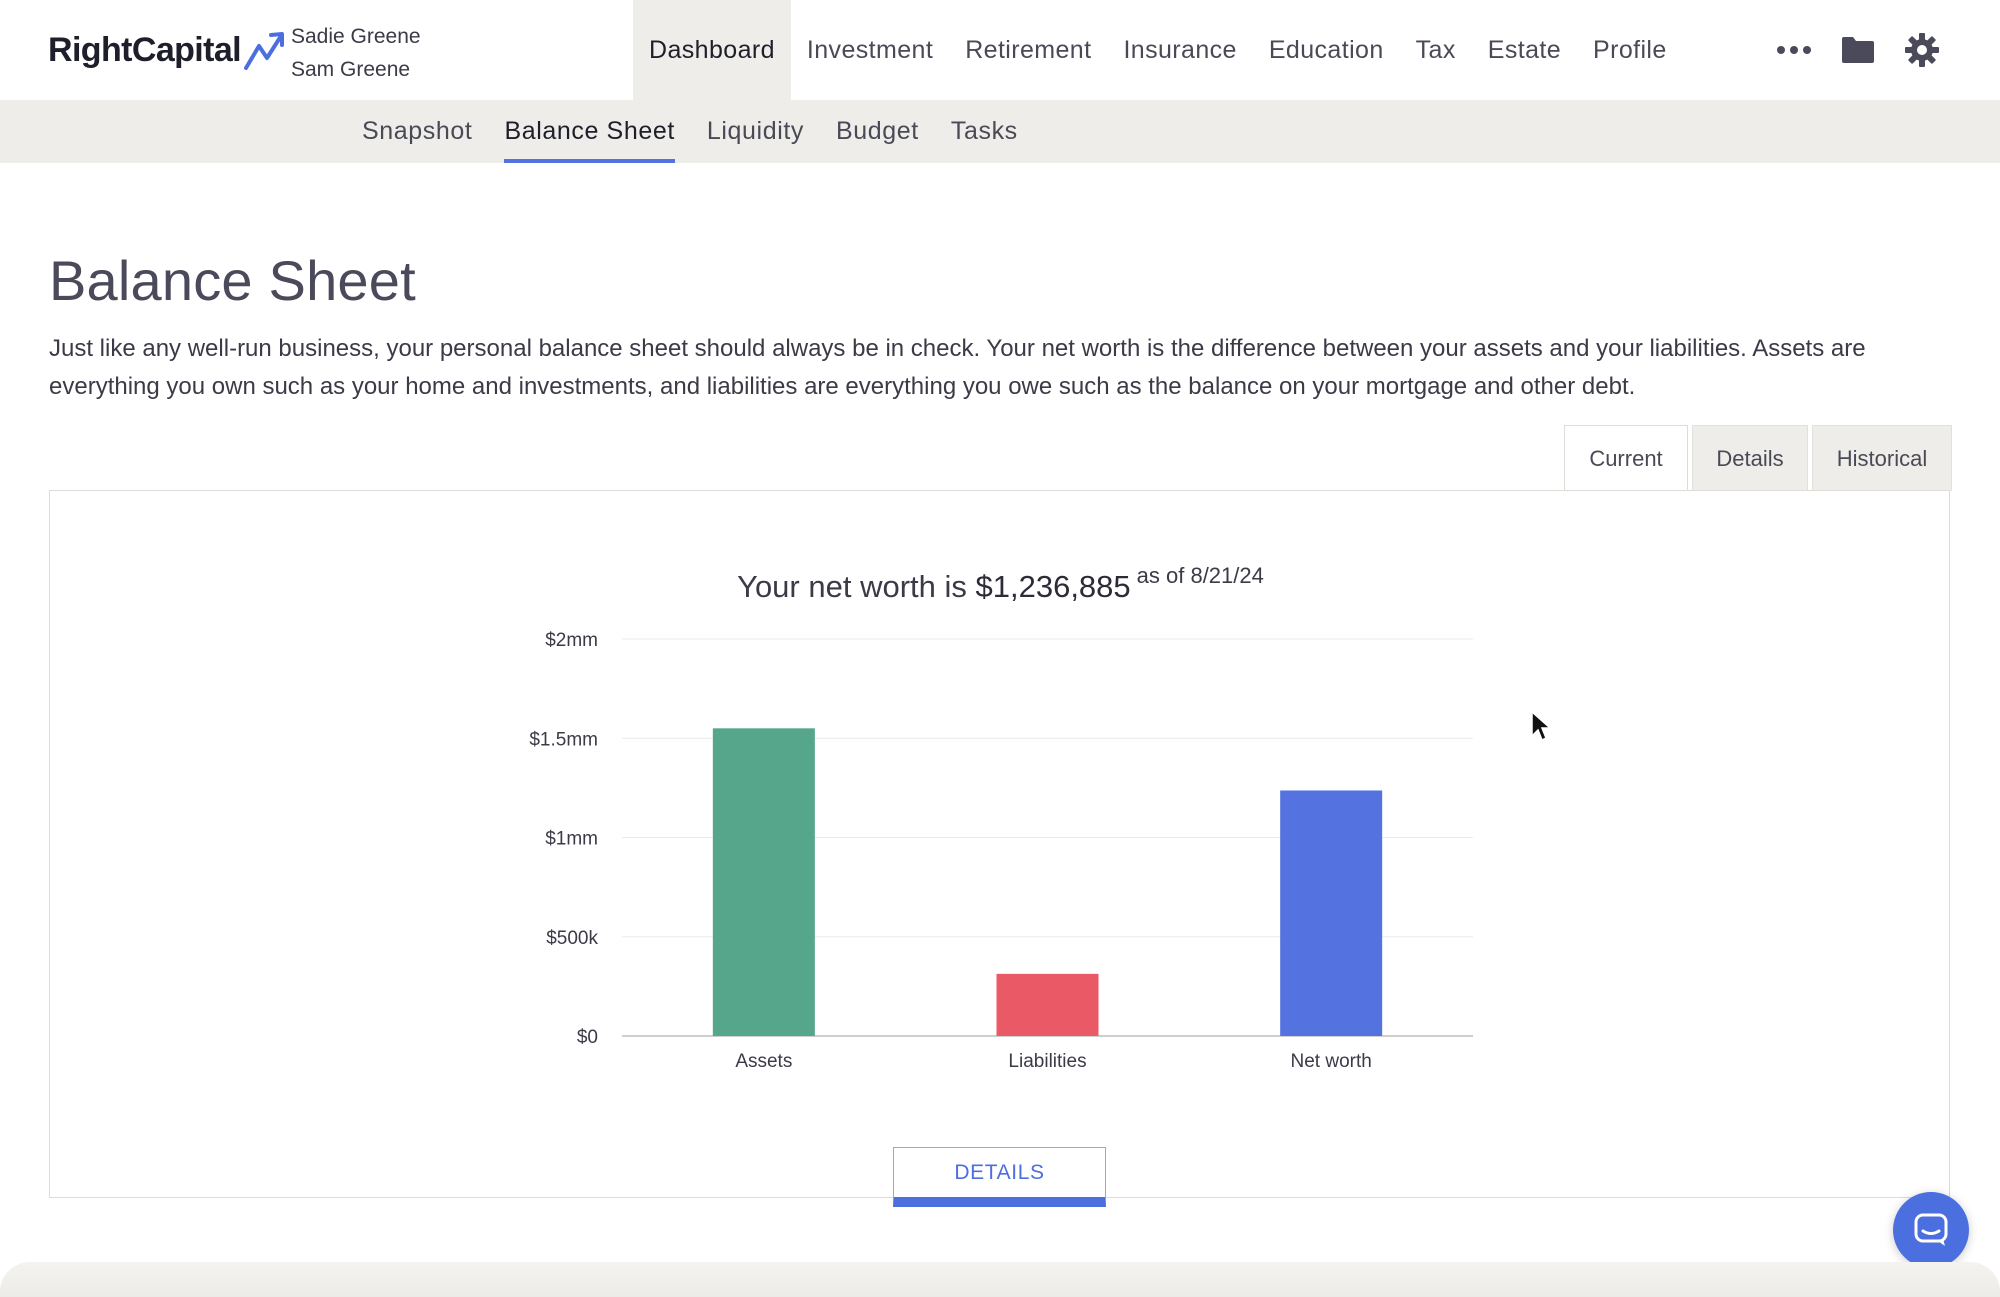  Describe the element at coordinates (571, 640) in the screenshot. I see `y-tick-label: $2mm` at that location.